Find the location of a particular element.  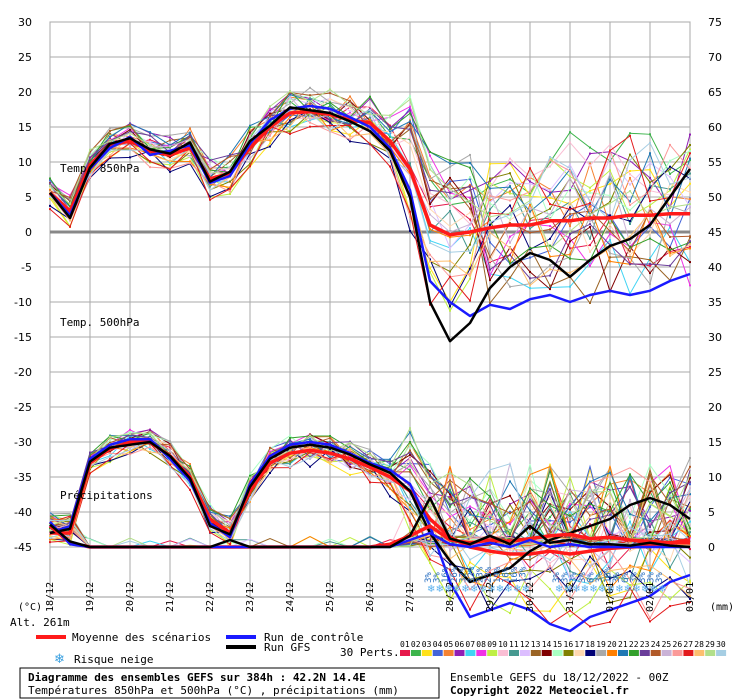

x-tick-label: 21/12 is located at coordinates (170, 597).